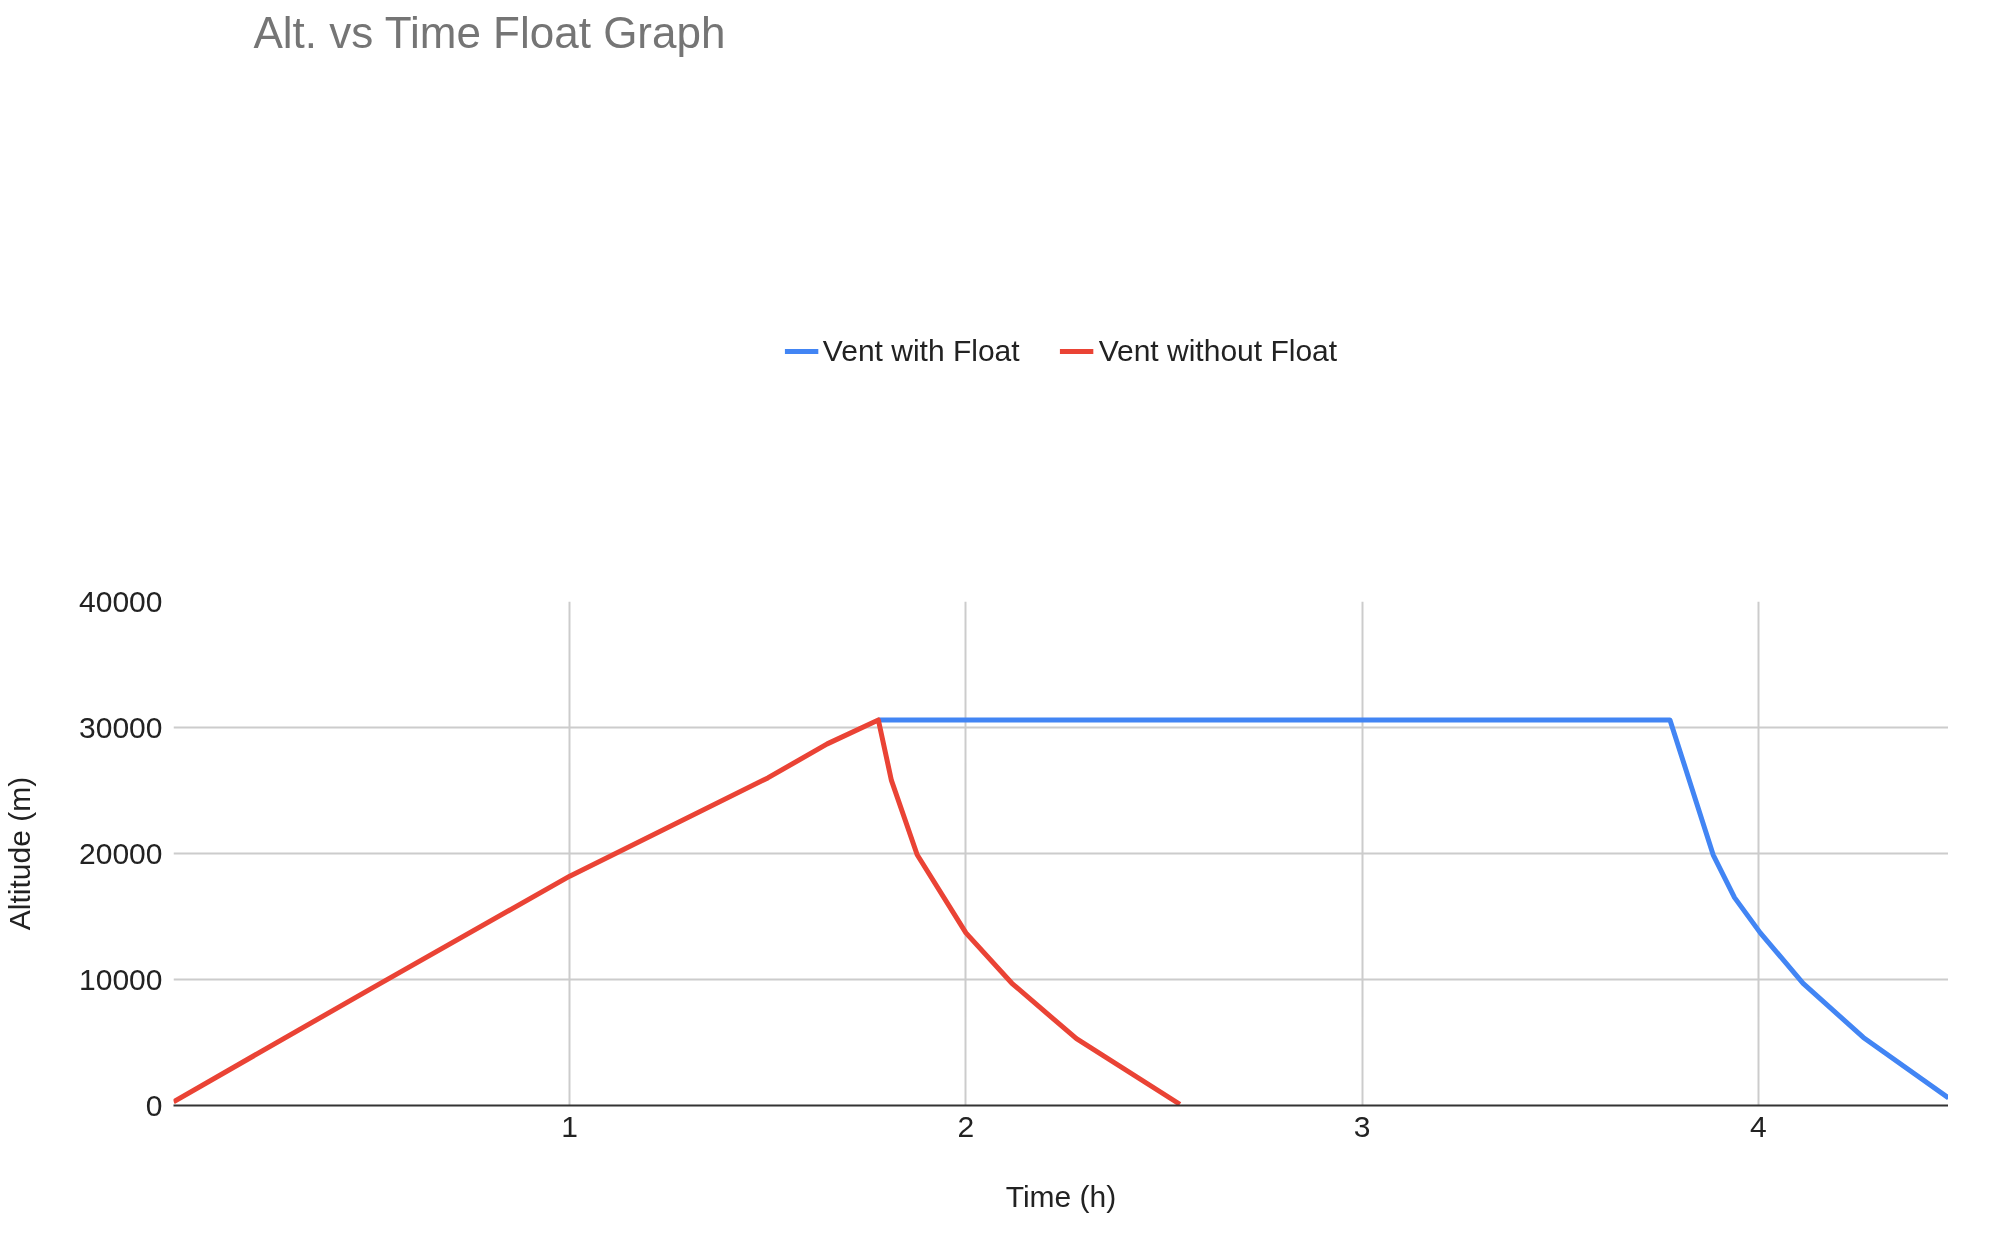 Image resolution: width=1992 pixels, height=1255 pixels. What do you see at coordinates (1758, 1126) in the screenshot?
I see `x-tick-label: 4` at bounding box center [1758, 1126].